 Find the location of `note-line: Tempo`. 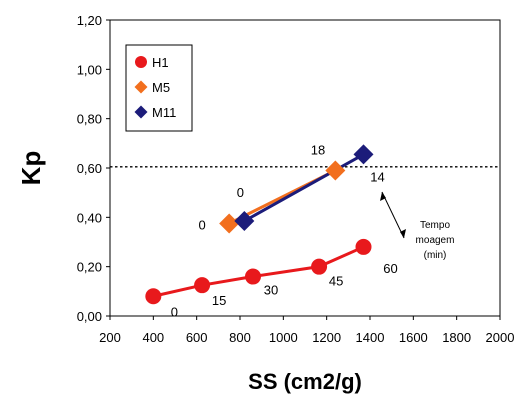

note-line: Tempo is located at coordinates (435, 225).